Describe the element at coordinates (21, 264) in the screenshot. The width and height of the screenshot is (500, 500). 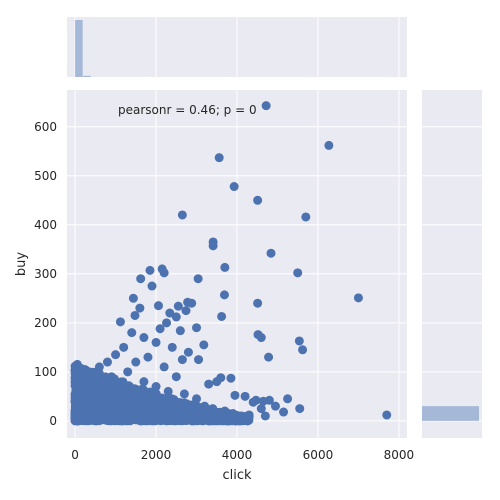
I see `y-axis-label: buy` at that location.